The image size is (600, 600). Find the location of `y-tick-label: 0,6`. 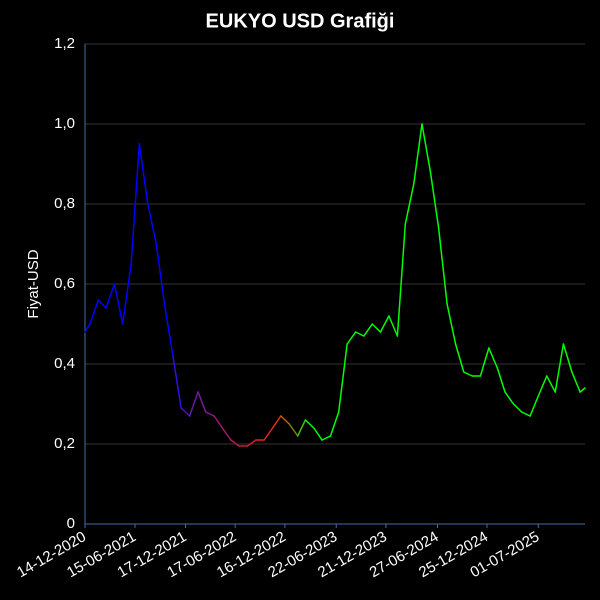

y-tick-label: 0,6 is located at coordinates (64, 283).